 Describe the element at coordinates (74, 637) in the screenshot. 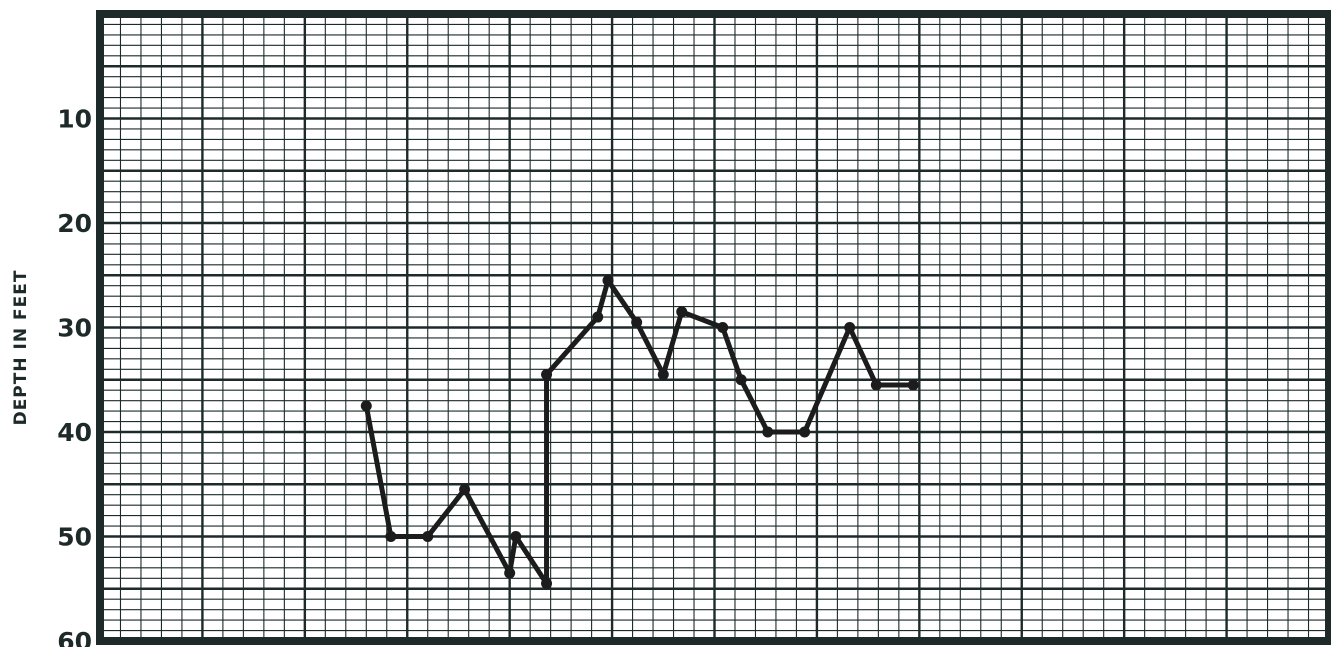

I see `y-tick-label: 60` at that location.